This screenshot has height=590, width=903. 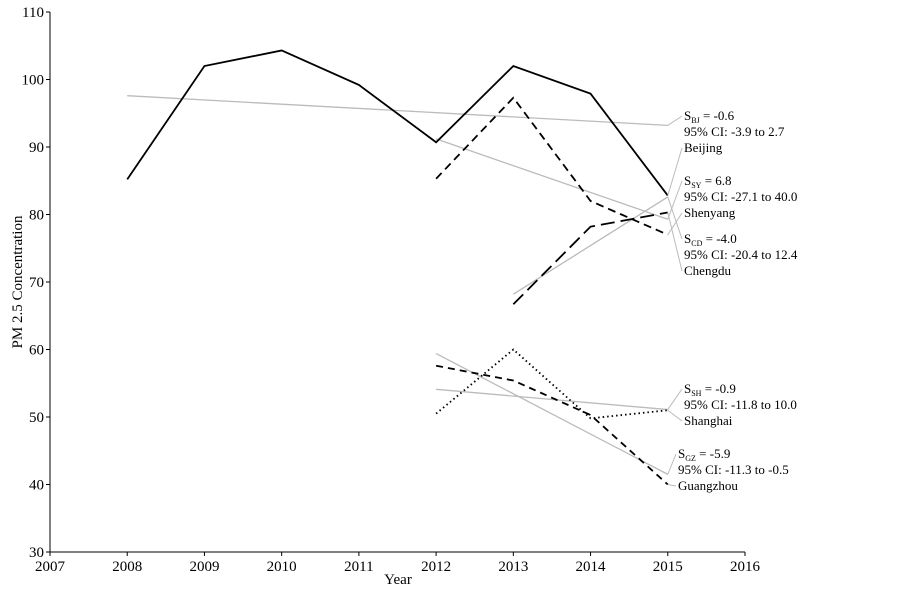 I want to click on x-tick-label: 2015, so click(x=668, y=567).